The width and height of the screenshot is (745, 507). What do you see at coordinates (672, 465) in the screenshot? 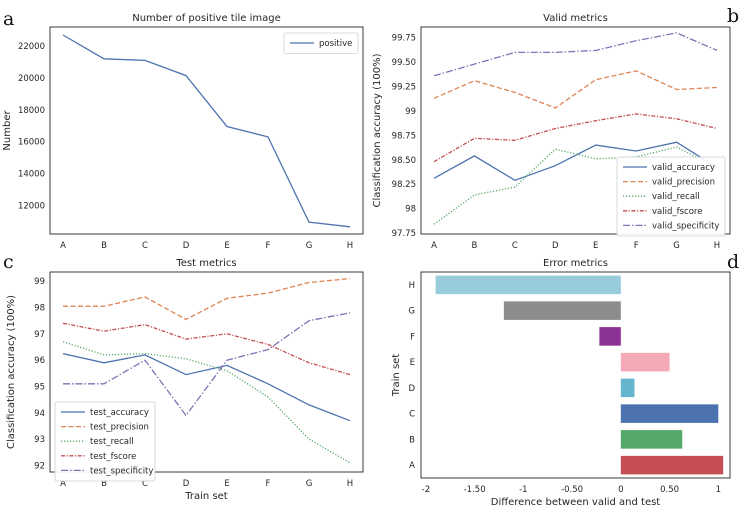
I see `bar-A` at bounding box center [672, 465].